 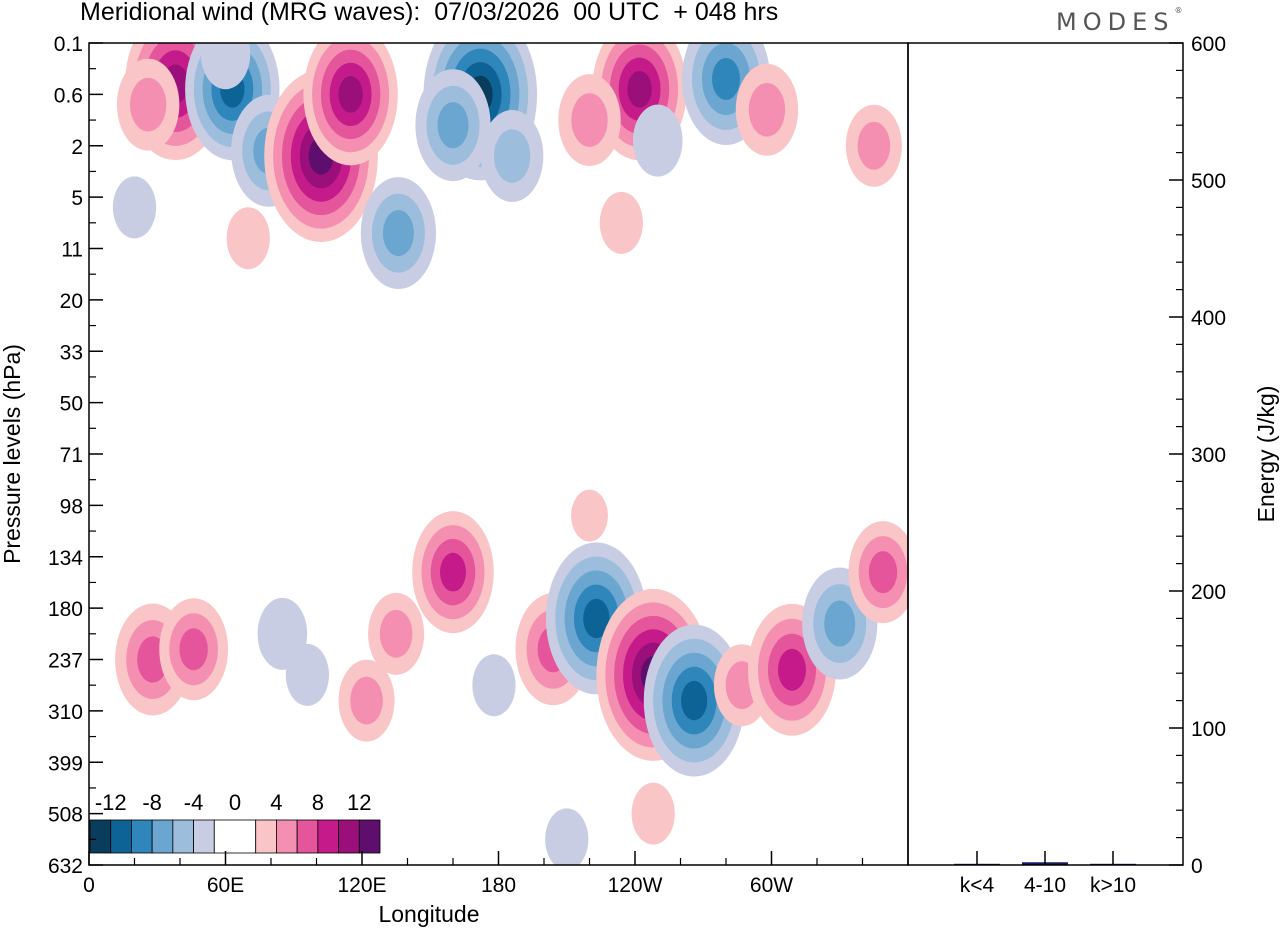 What do you see at coordinates (1113, 885) in the screenshot?
I see `energy-cat-label: k>10` at bounding box center [1113, 885].